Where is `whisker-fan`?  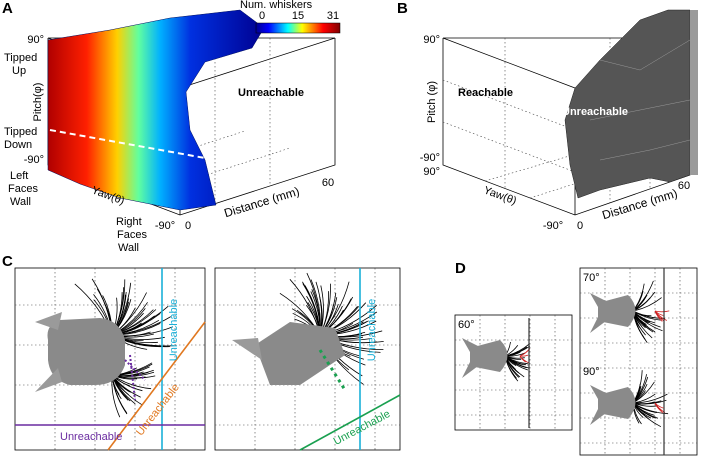
whisker-fan is located at coordinates (587, 354).